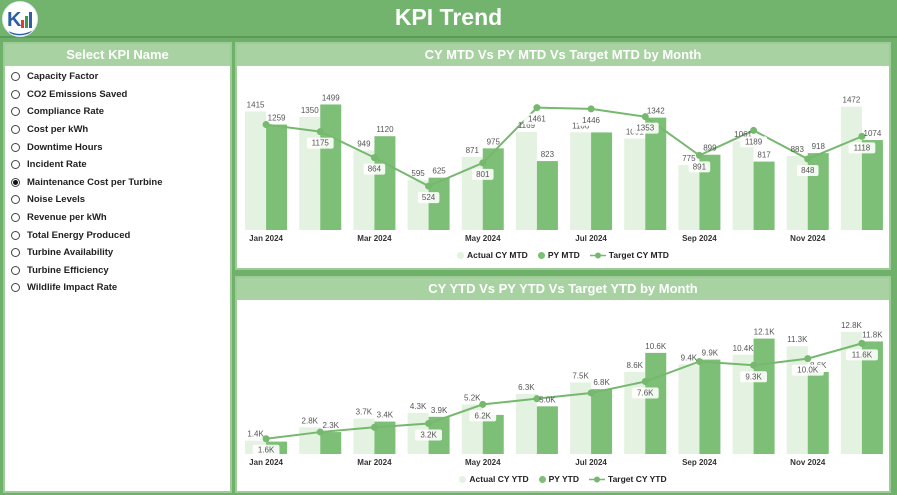 The width and height of the screenshot is (897, 495). Describe the element at coordinates (117, 200) in the screenshot. I see `kpi-option: Noise Levels` at that location.